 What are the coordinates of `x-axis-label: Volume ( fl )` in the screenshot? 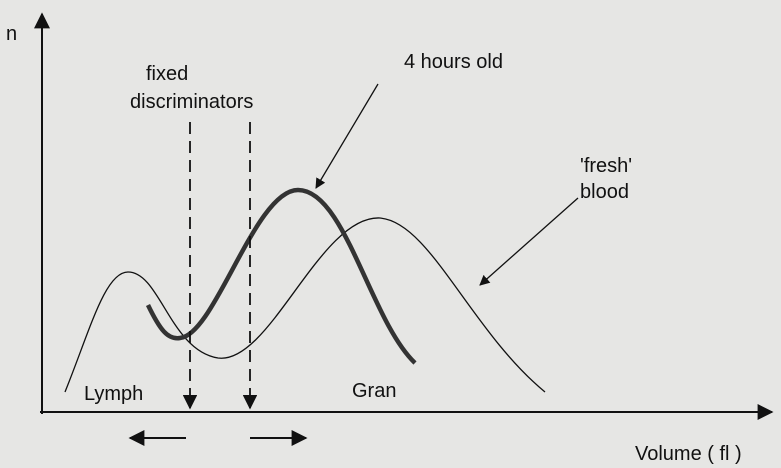 It's located at (688, 454).